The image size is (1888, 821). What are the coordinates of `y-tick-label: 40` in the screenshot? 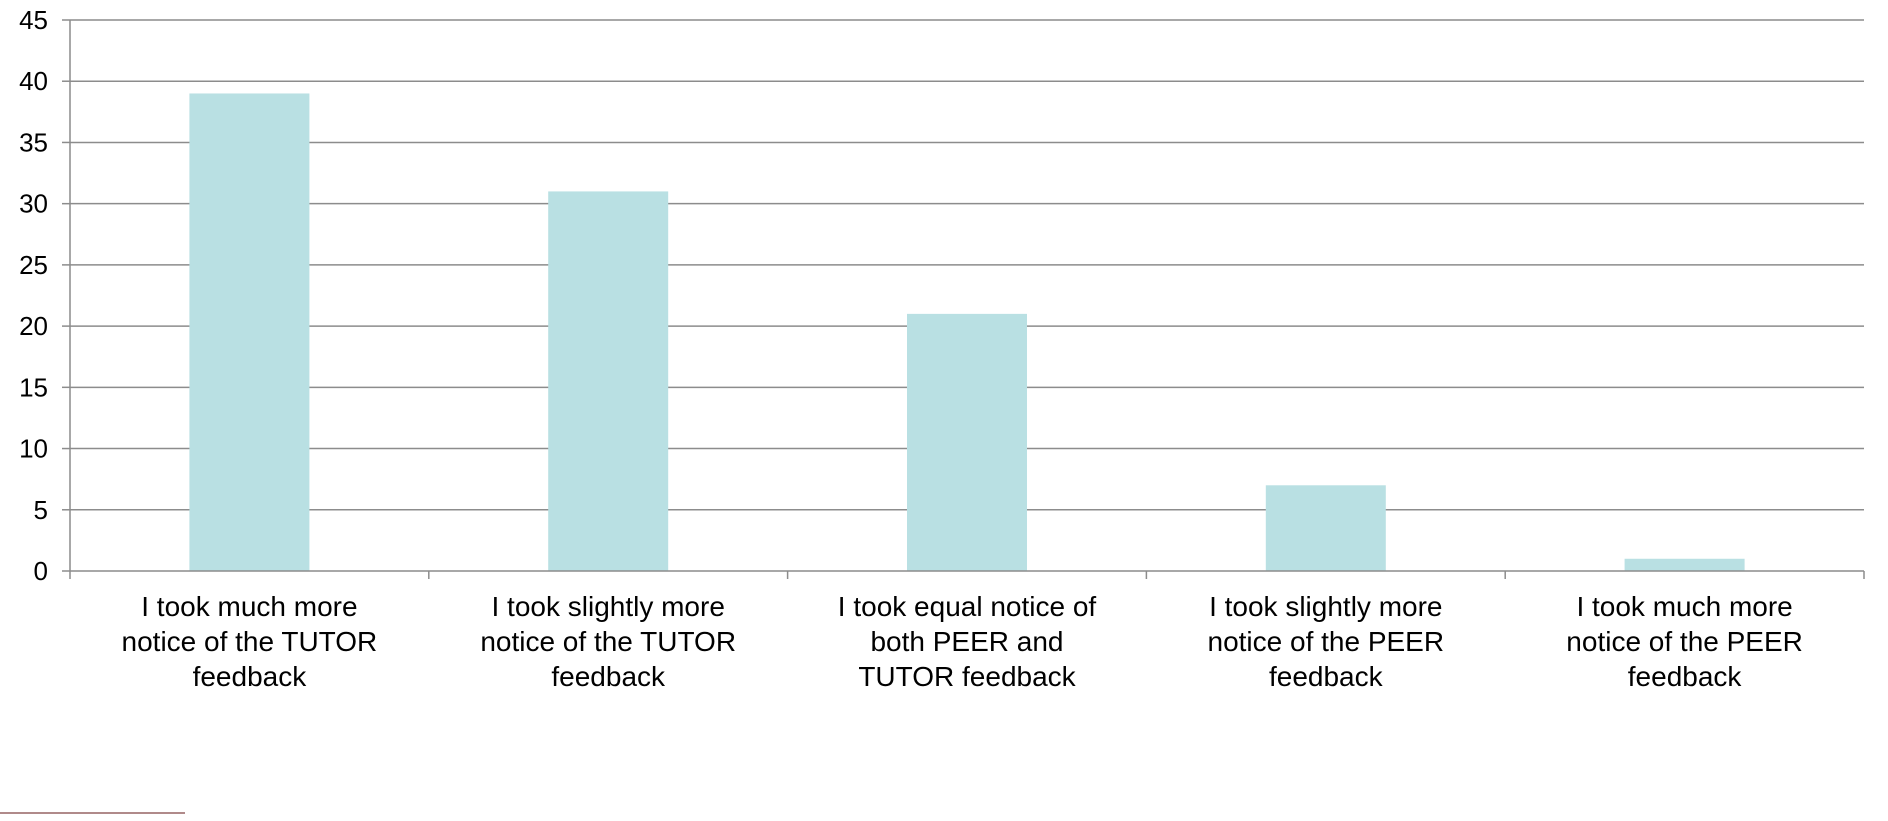 It's located at (33, 81).